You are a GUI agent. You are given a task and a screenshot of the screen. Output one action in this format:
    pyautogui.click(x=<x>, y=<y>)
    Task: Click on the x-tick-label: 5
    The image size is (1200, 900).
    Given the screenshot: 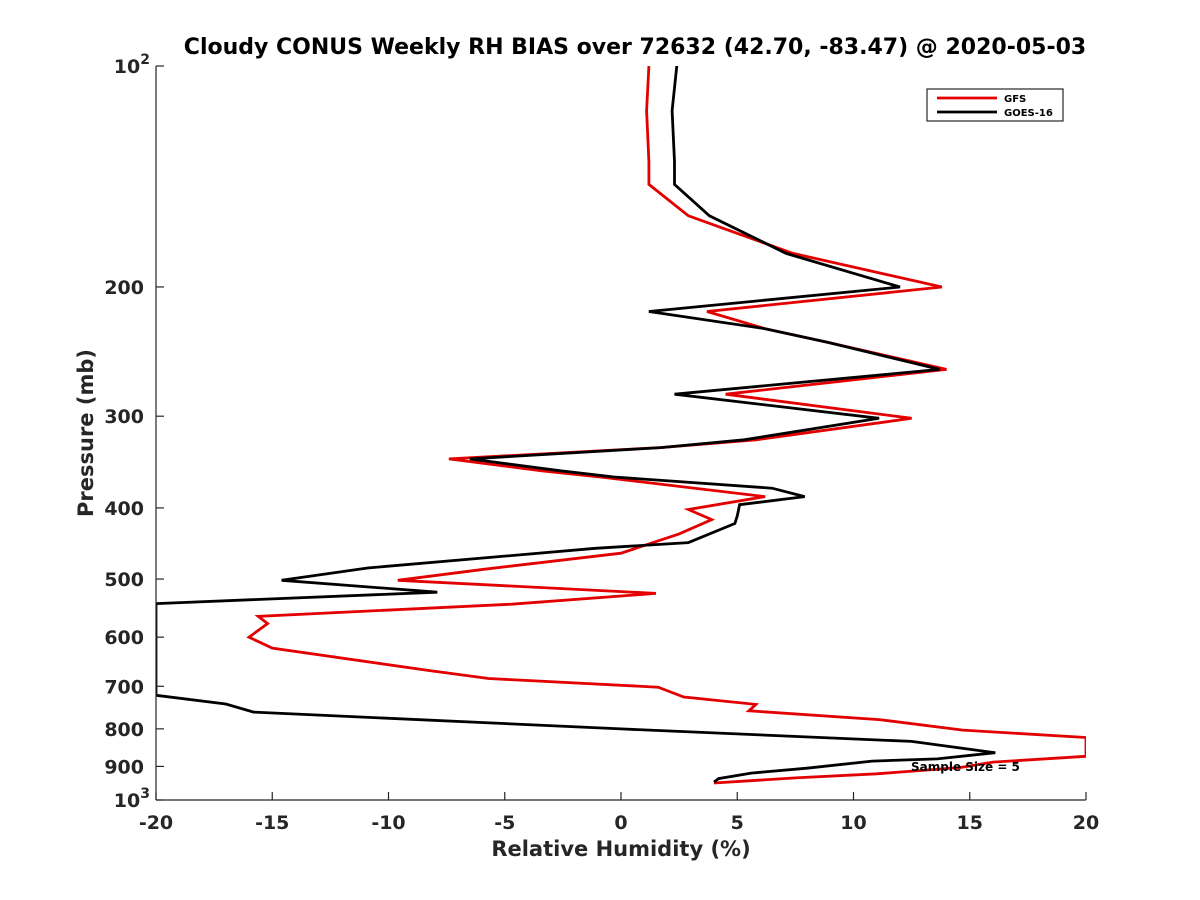 What is the action you would take?
    pyautogui.click(x=737, y=823)
    